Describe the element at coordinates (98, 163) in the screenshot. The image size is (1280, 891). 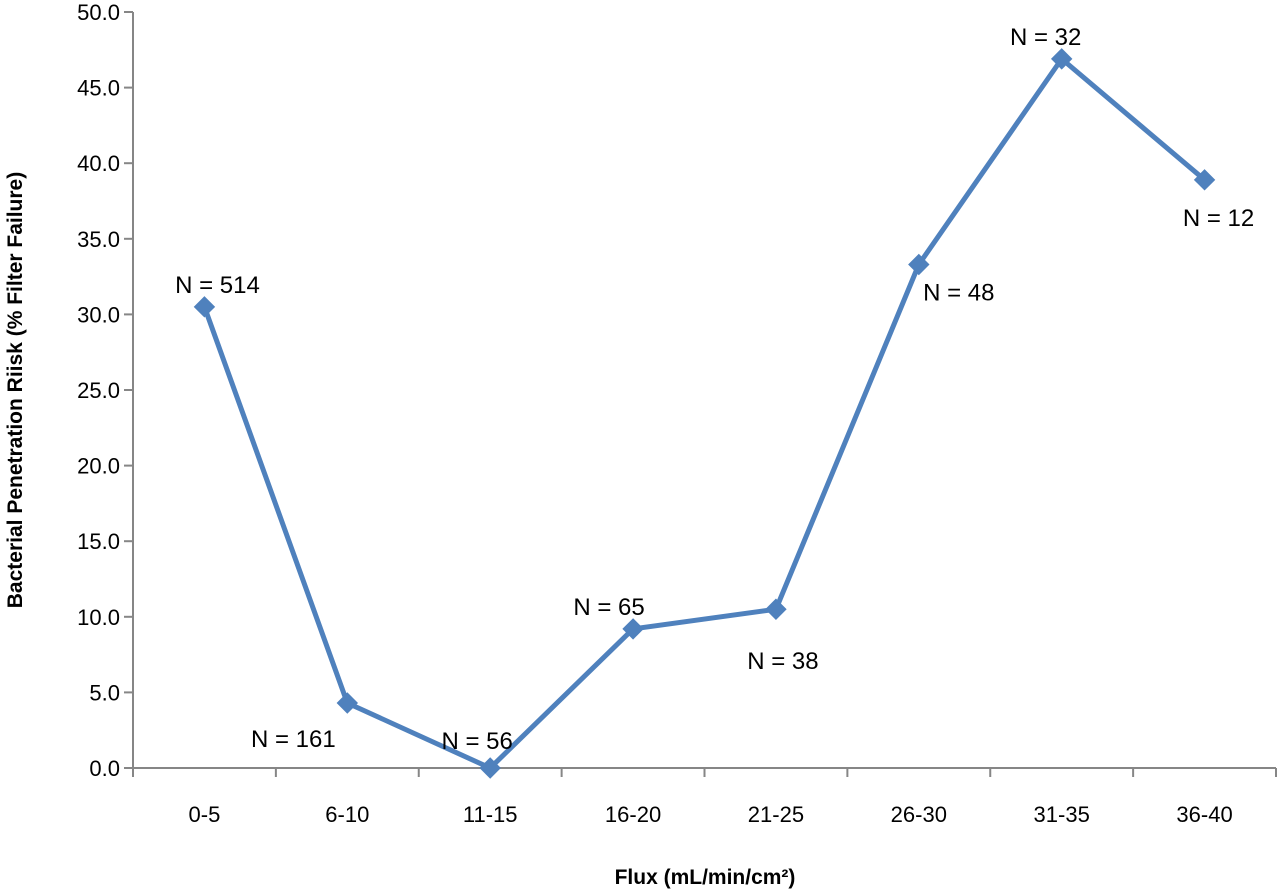
I see `y-tick-label: 40.0` at that location.